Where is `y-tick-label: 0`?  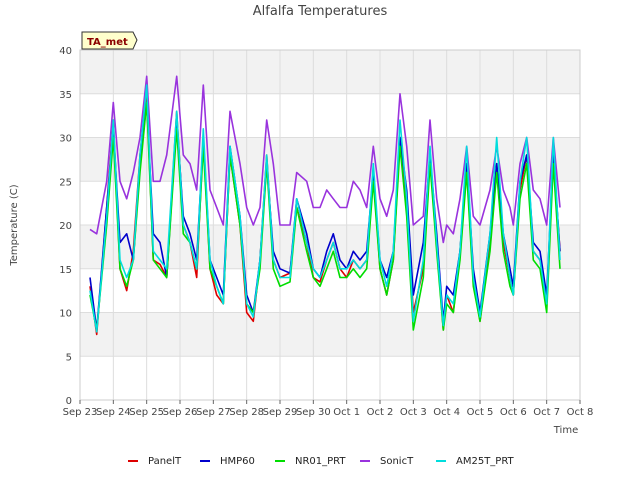
y-tick-label: 0 is located at coordinates (69, 401).